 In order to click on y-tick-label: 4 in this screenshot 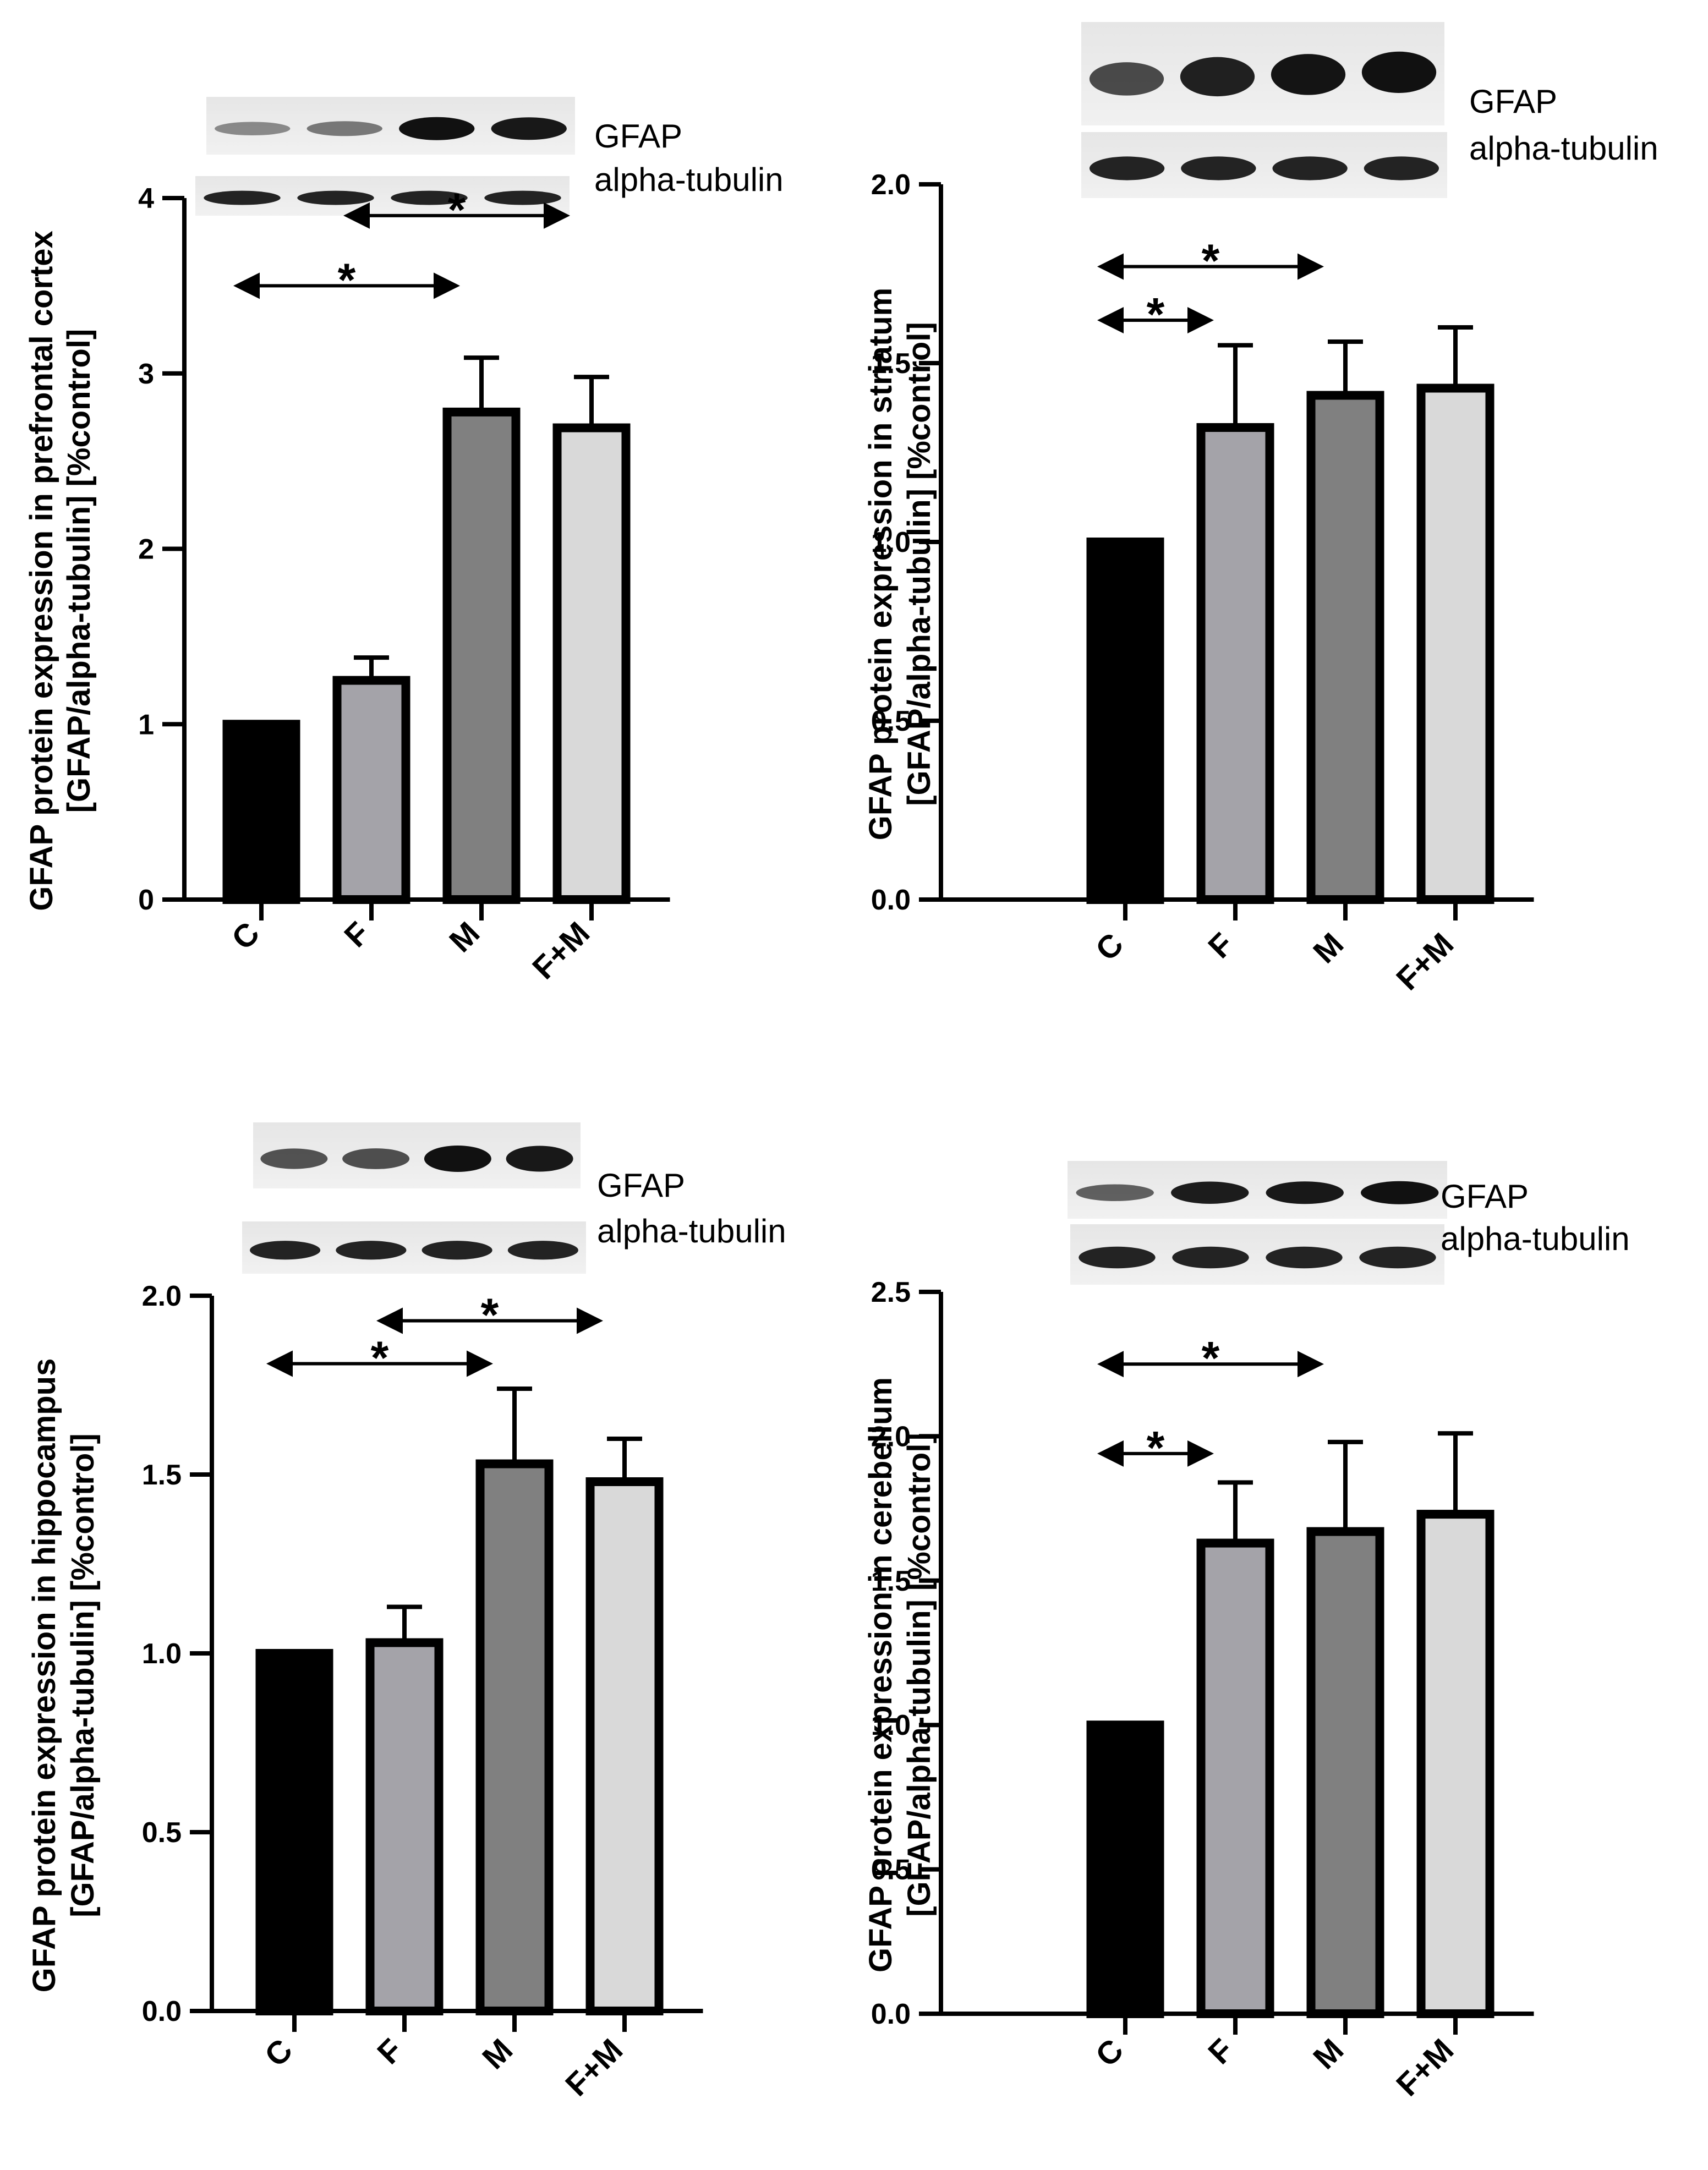, I will do `click(146, 199)`.